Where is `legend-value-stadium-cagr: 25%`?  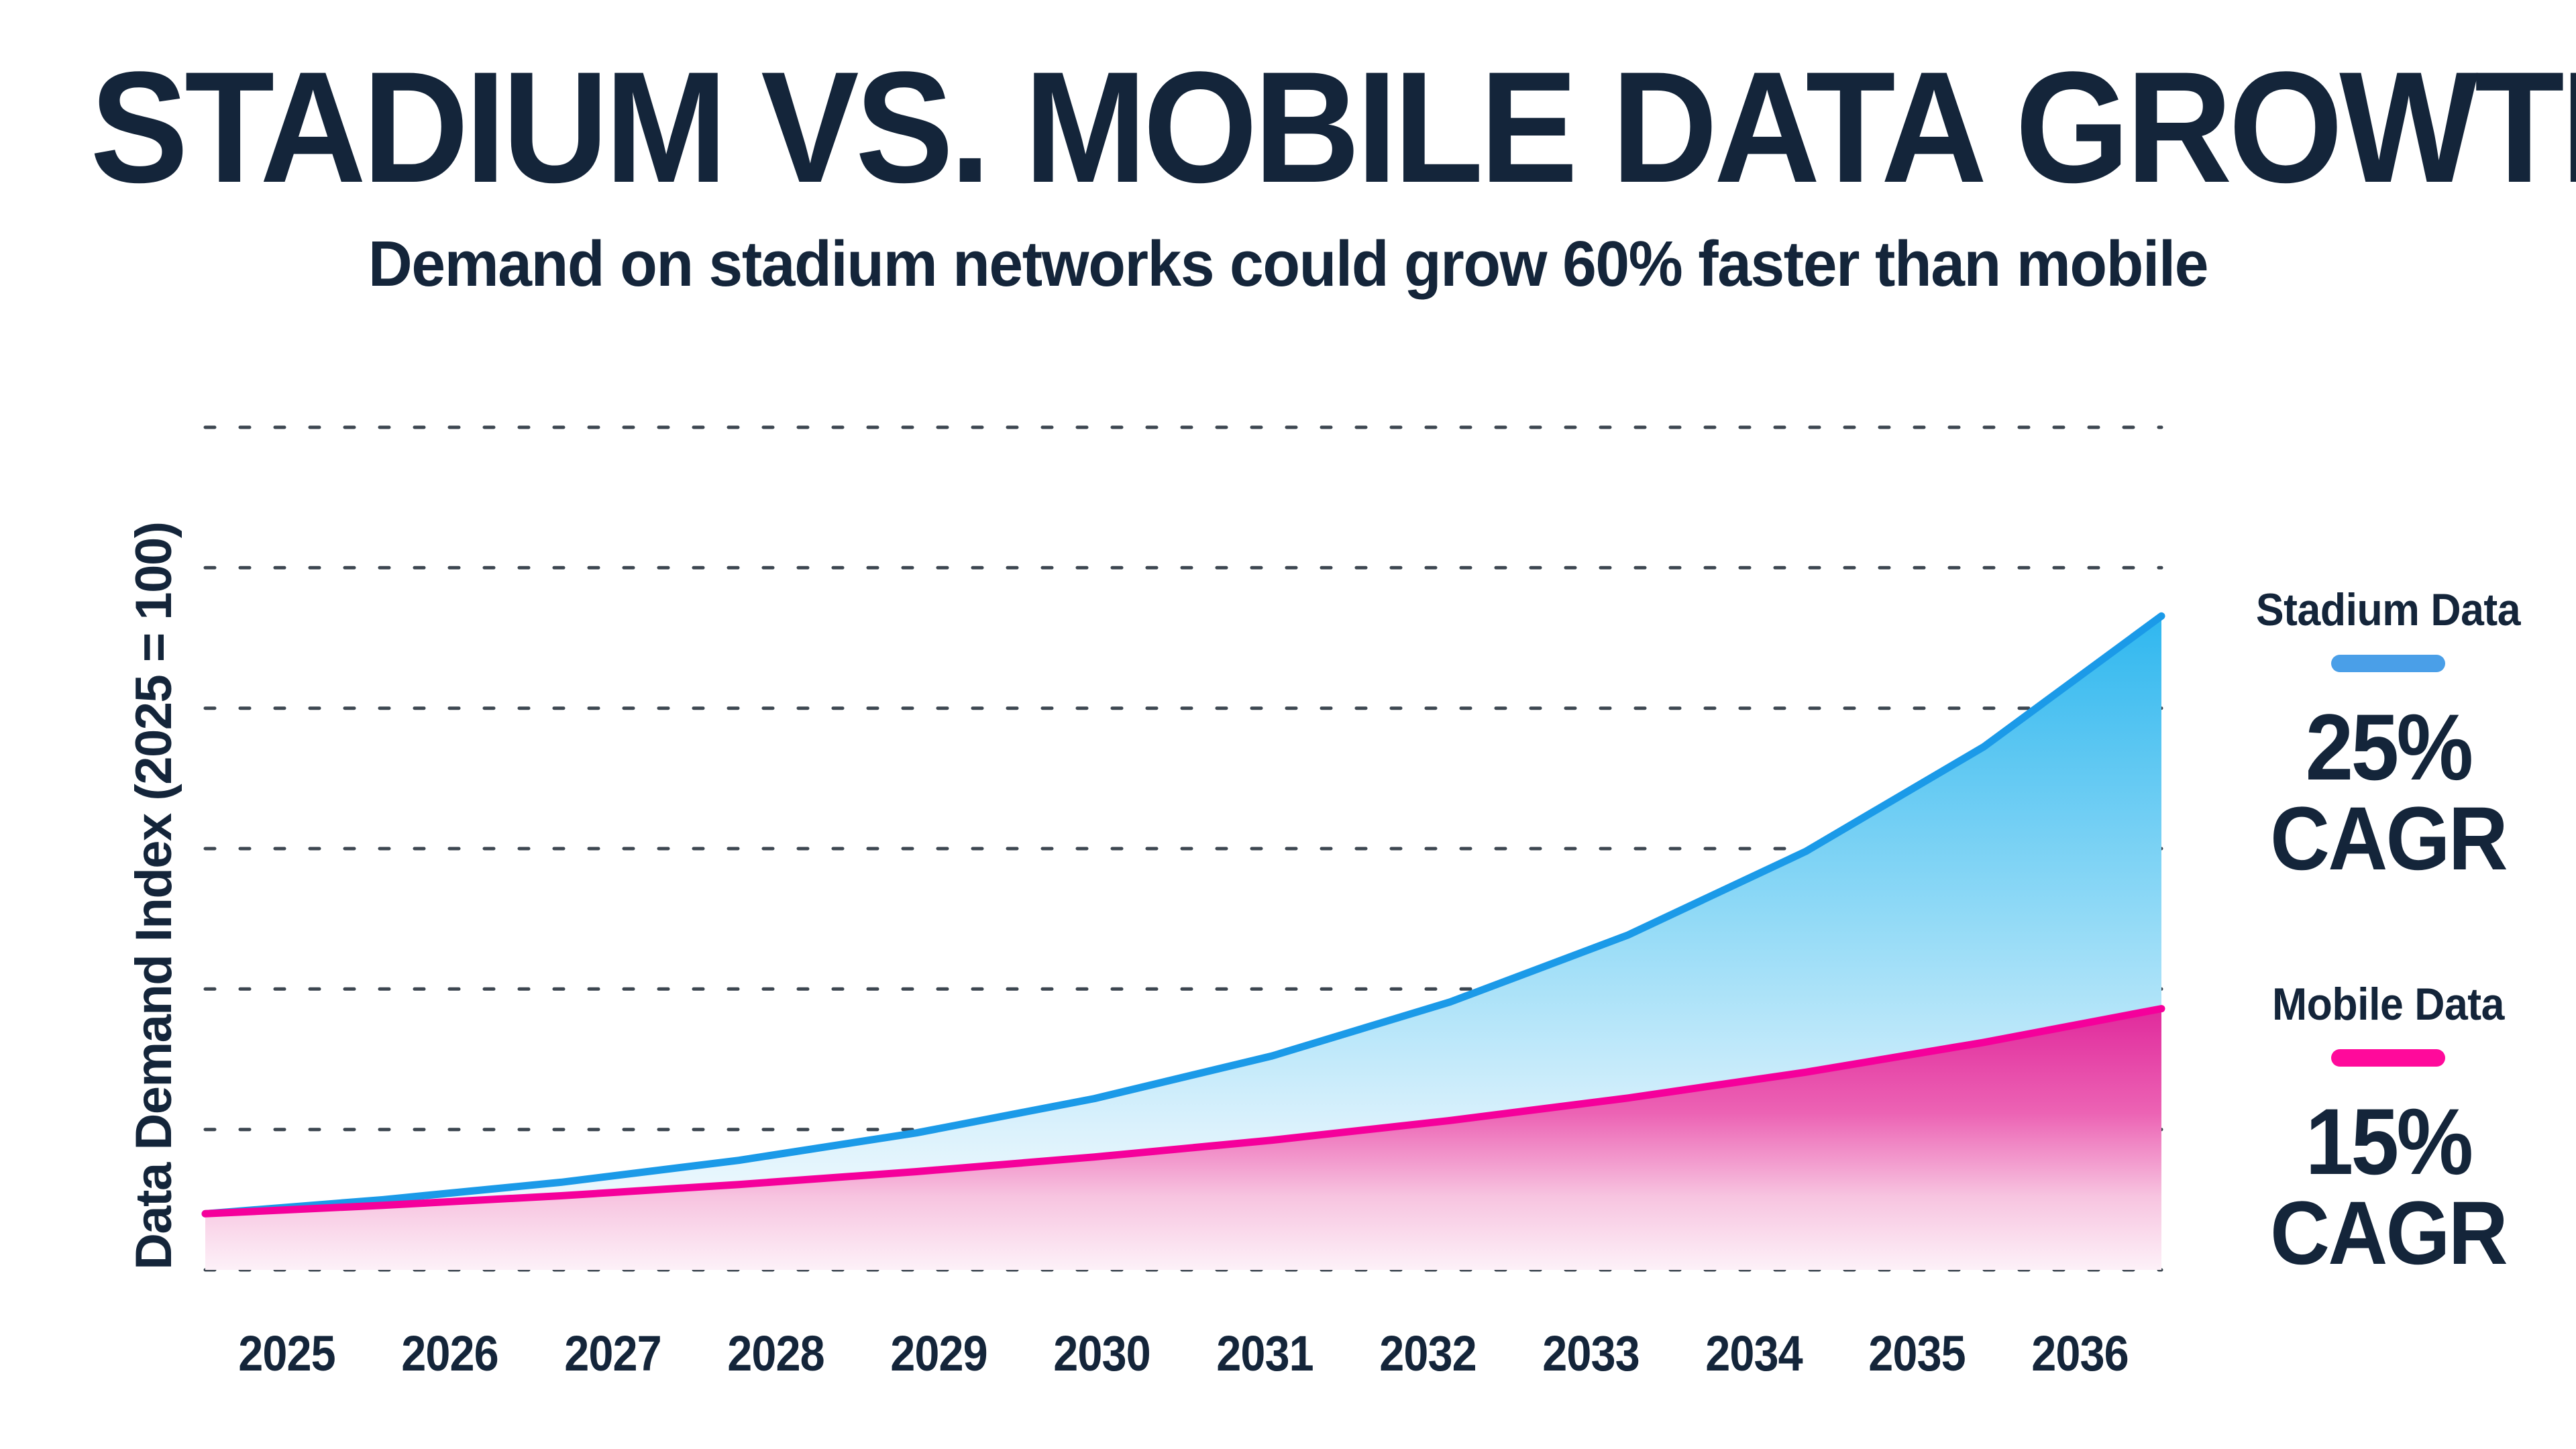
legend-value-stadium-cagr: 25% is located at coordinates (2389, 747).